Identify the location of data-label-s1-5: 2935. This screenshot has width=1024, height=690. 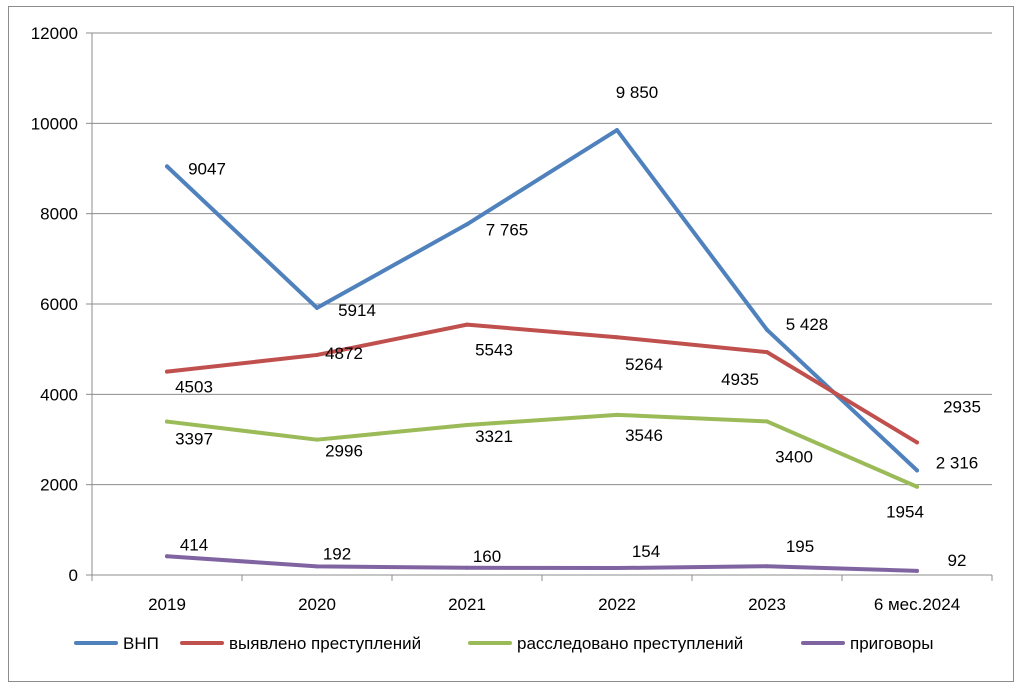
(962, 406).